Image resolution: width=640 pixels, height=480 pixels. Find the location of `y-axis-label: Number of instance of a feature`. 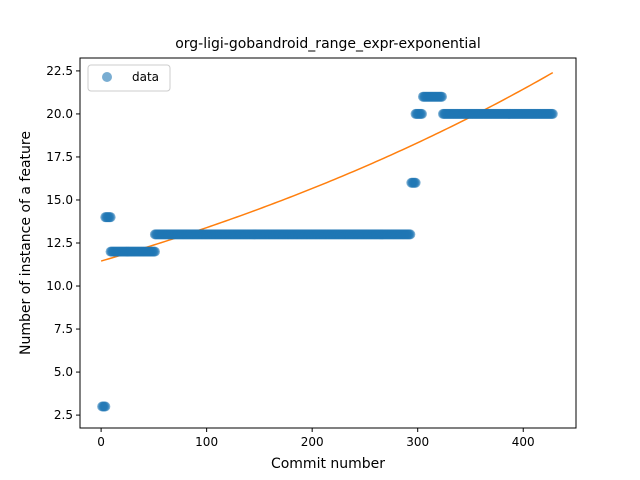

y-axis-label: Number of instance of a feature is located at coordinates (26, 243).